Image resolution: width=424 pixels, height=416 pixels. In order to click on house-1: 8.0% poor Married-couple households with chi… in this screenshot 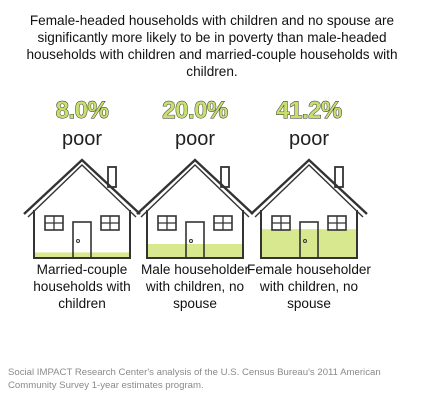, I will do `click(82, 204)`.